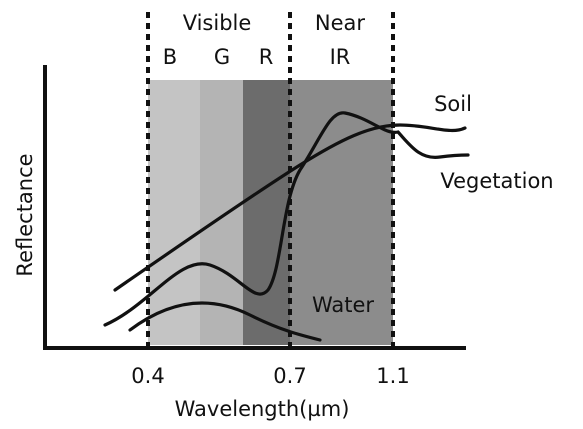 Image resolution: width=583 pixels, height=429 pixels. What do you see at coordinates (221, 212) in the screenshot?
I see `green-band` at bounding box center [221, 212].